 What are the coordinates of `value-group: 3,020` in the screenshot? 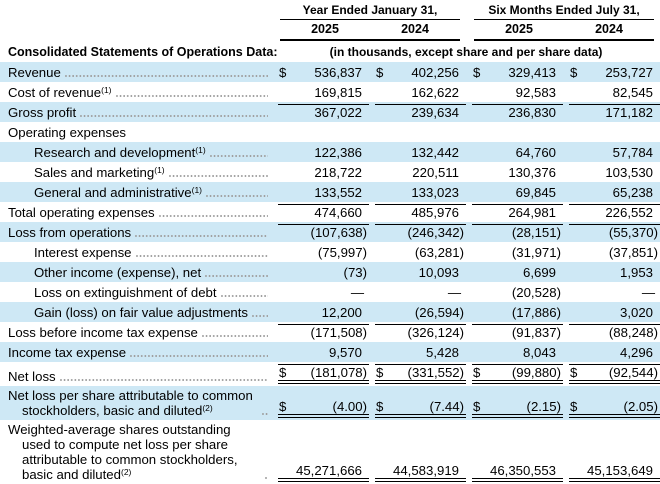 It's located at (614, 312).